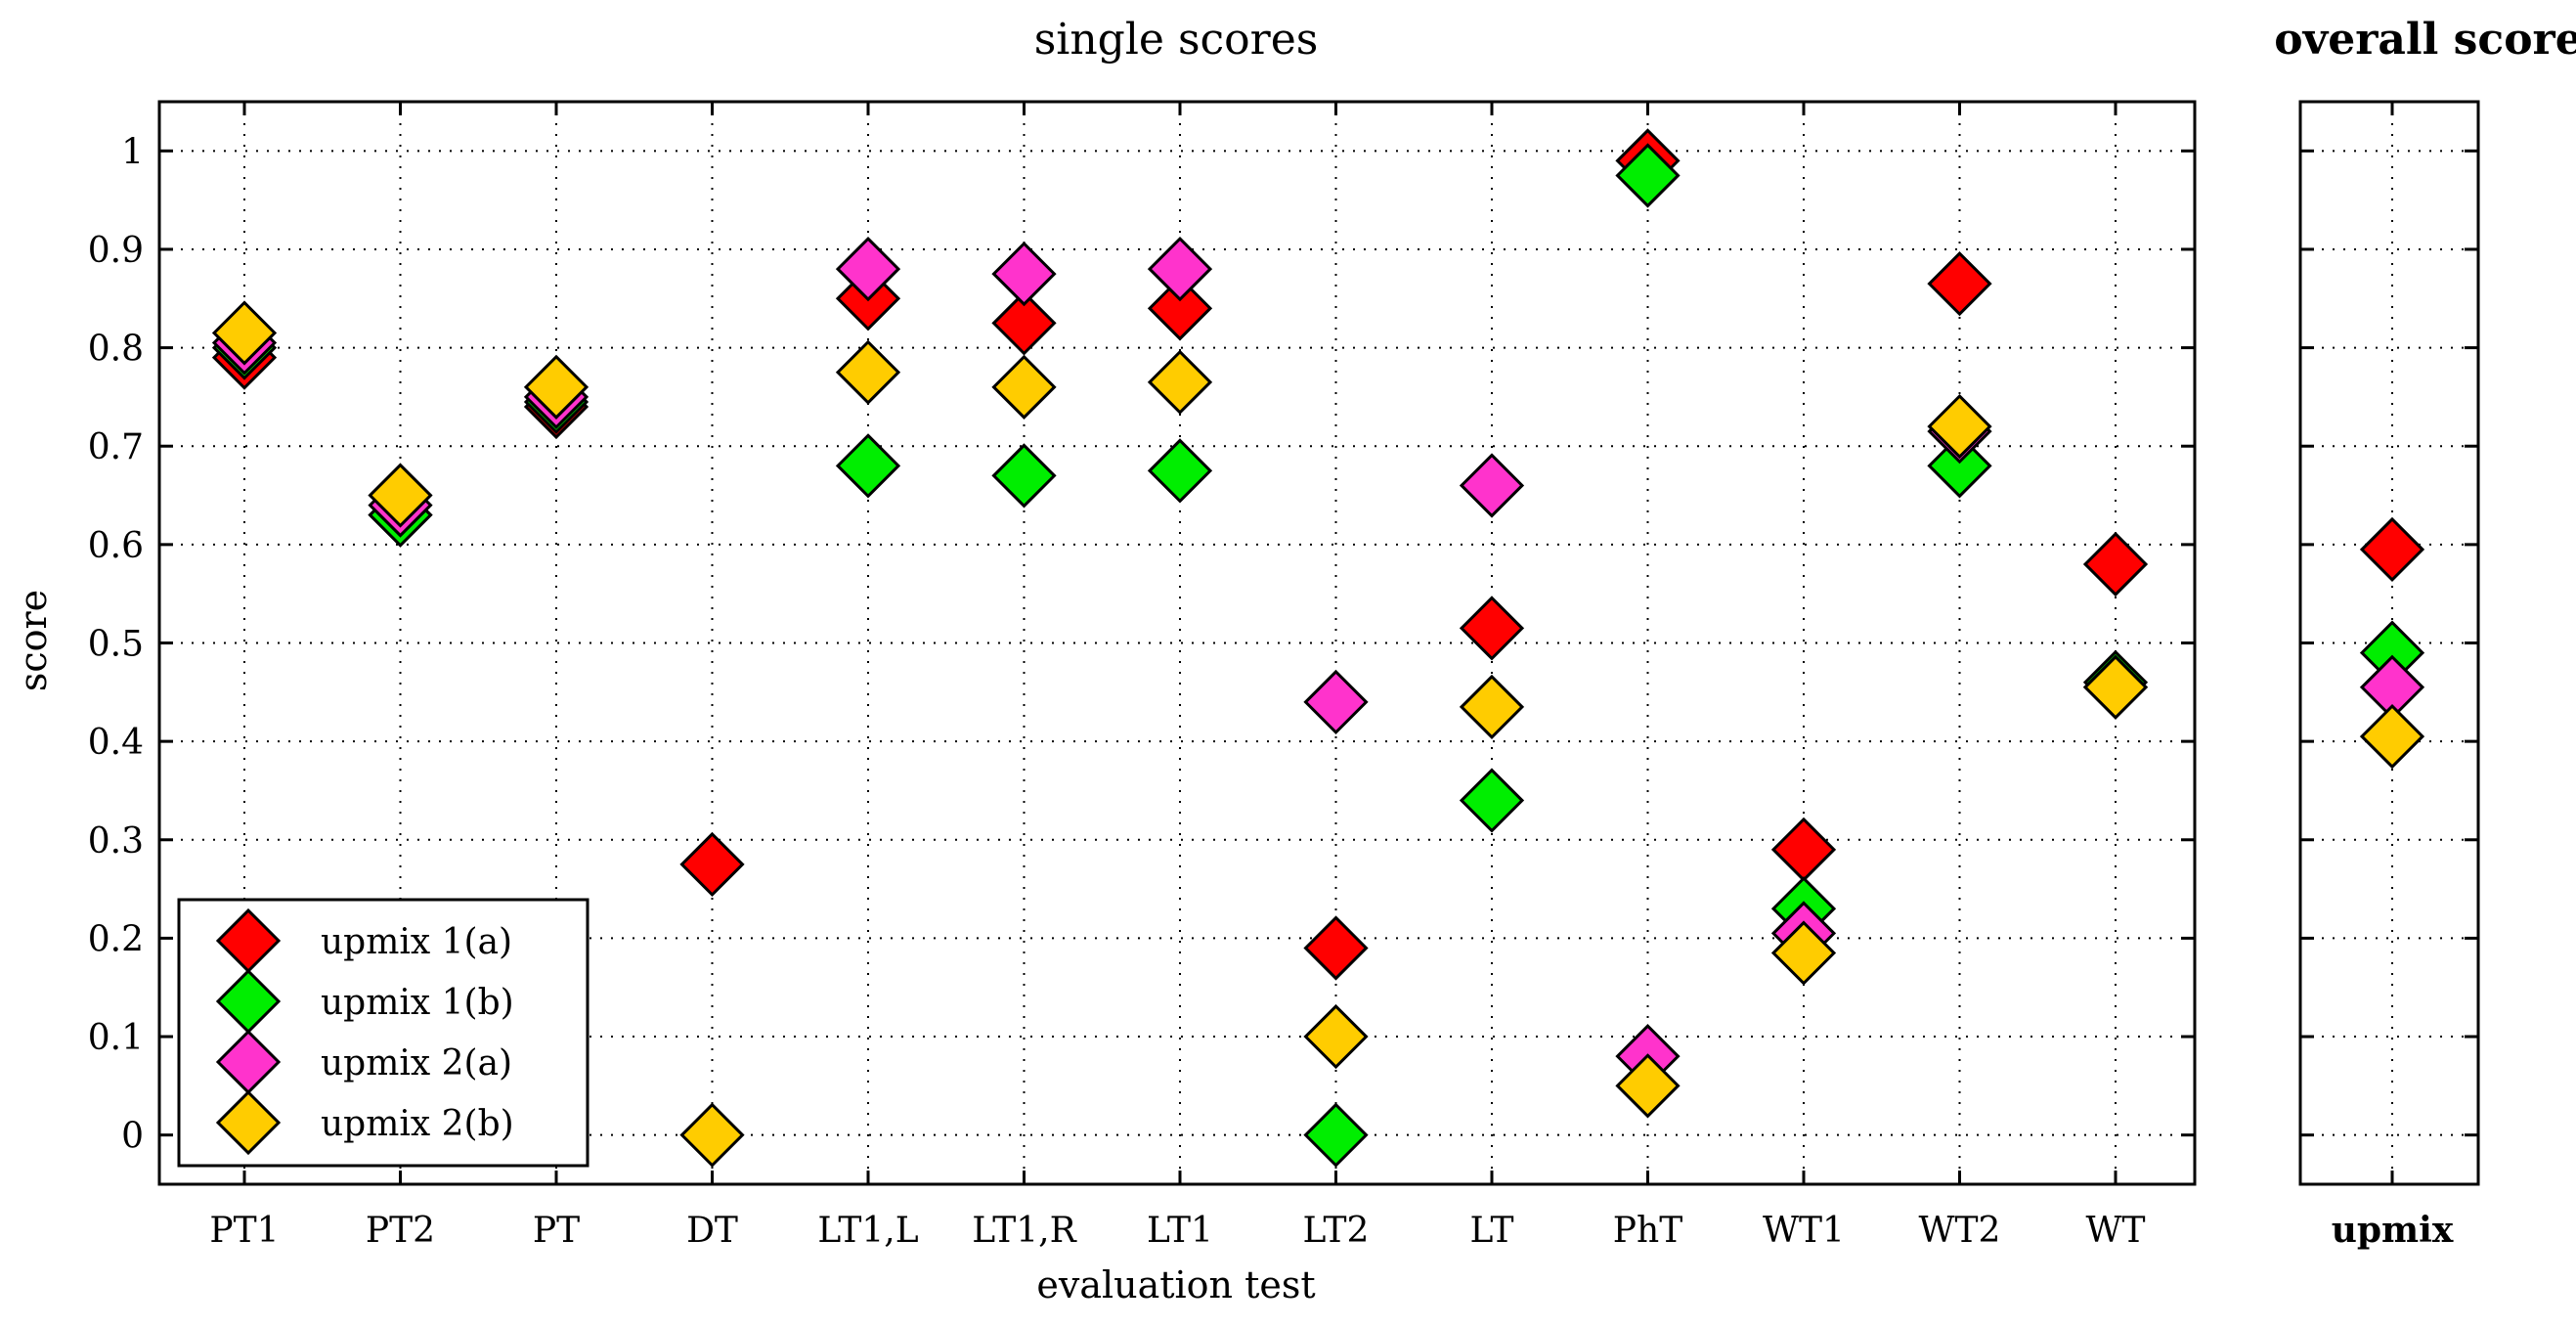 This screenshot has width=2576, height=1327. I want to click on point-upmix-2-b-lt1, so click(1180, 382).